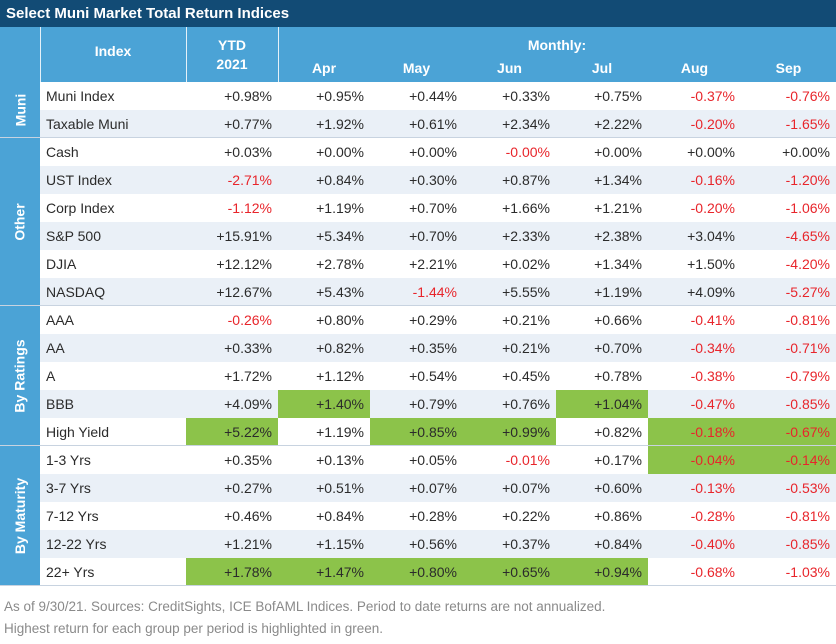  I want to click on cell-month: +0.60%, so click(618, 488).